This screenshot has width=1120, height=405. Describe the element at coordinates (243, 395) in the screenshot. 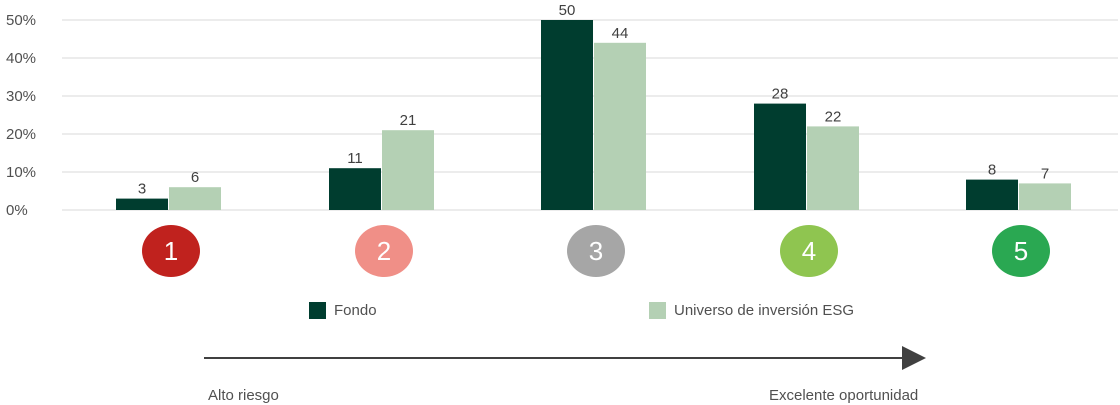

I see `arrow-start-label: Alto riesgo` at that location.